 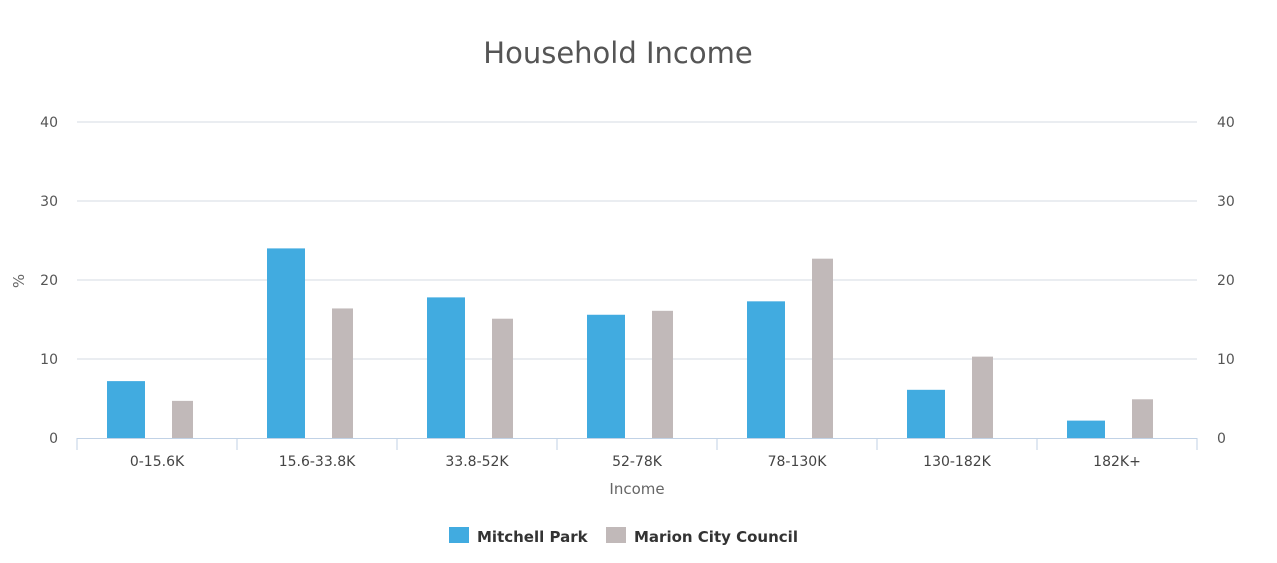 I want to click on y-tick-label-left: 20, so click(x=49, y=281).